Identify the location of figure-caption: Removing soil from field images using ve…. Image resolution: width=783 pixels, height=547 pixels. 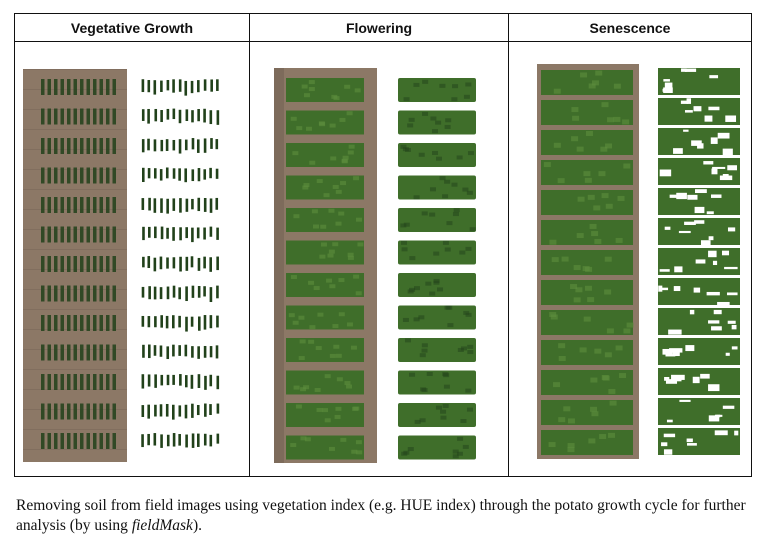
(392, 516).